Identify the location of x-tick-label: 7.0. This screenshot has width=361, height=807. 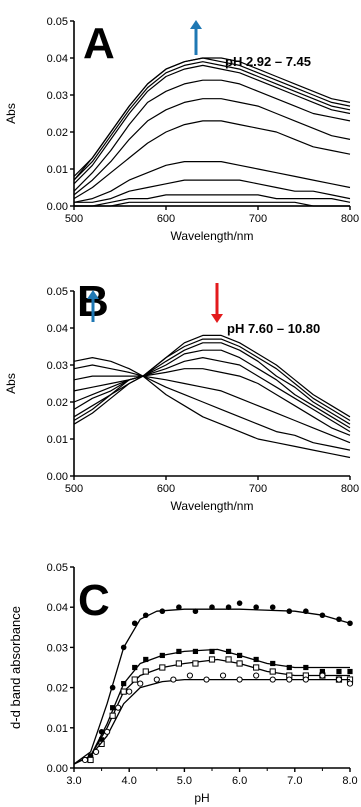
(294, 781).